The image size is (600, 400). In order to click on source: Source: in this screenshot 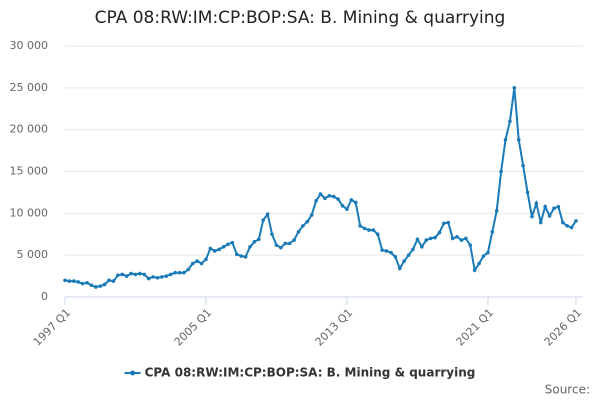, I will do `click(567, 390)`.